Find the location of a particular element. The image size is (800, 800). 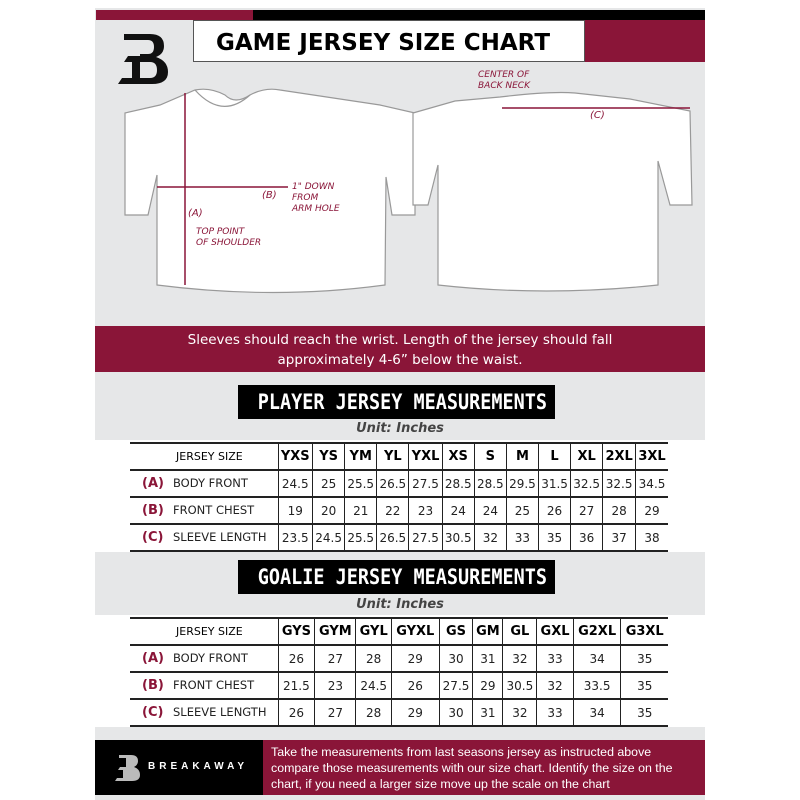

table-cell: 25 is located at coordinates (329, 483).